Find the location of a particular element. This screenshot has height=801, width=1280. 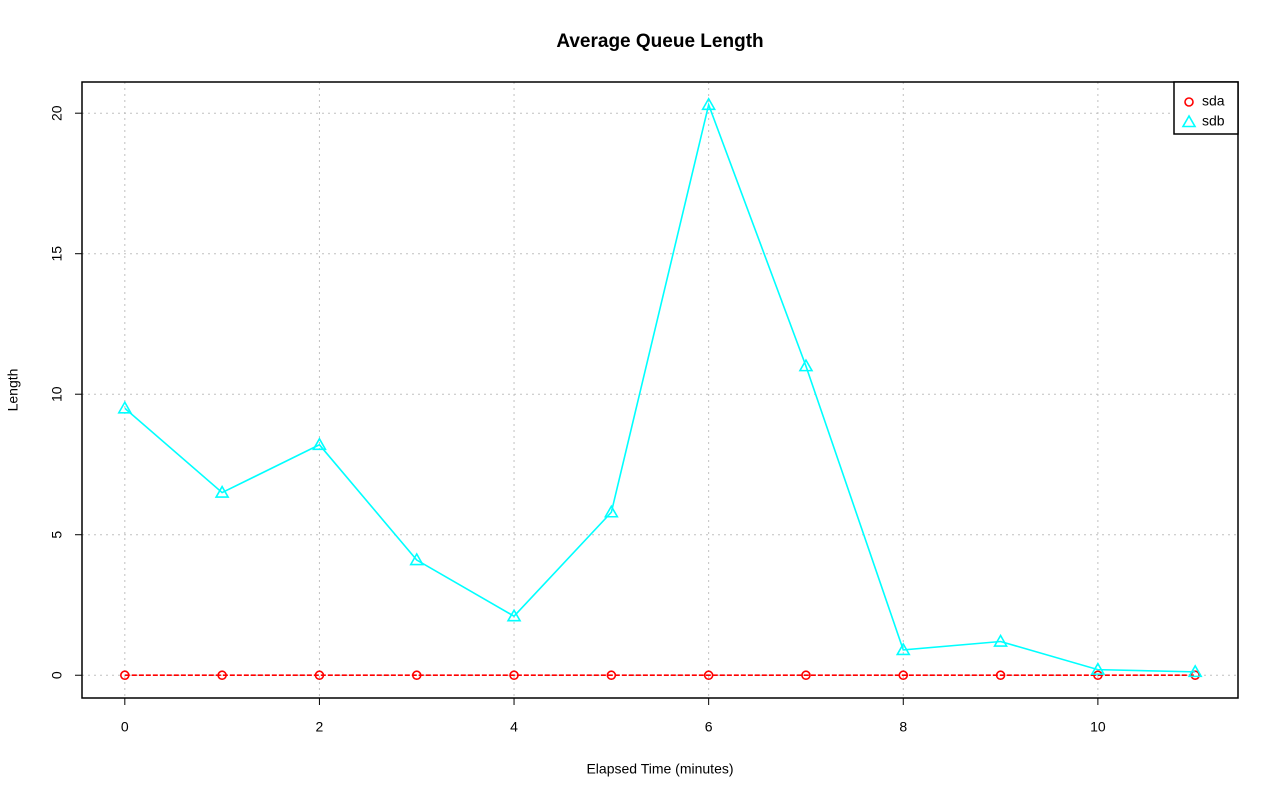

y-tick-label: 15 is located at coordinates (57, 254).